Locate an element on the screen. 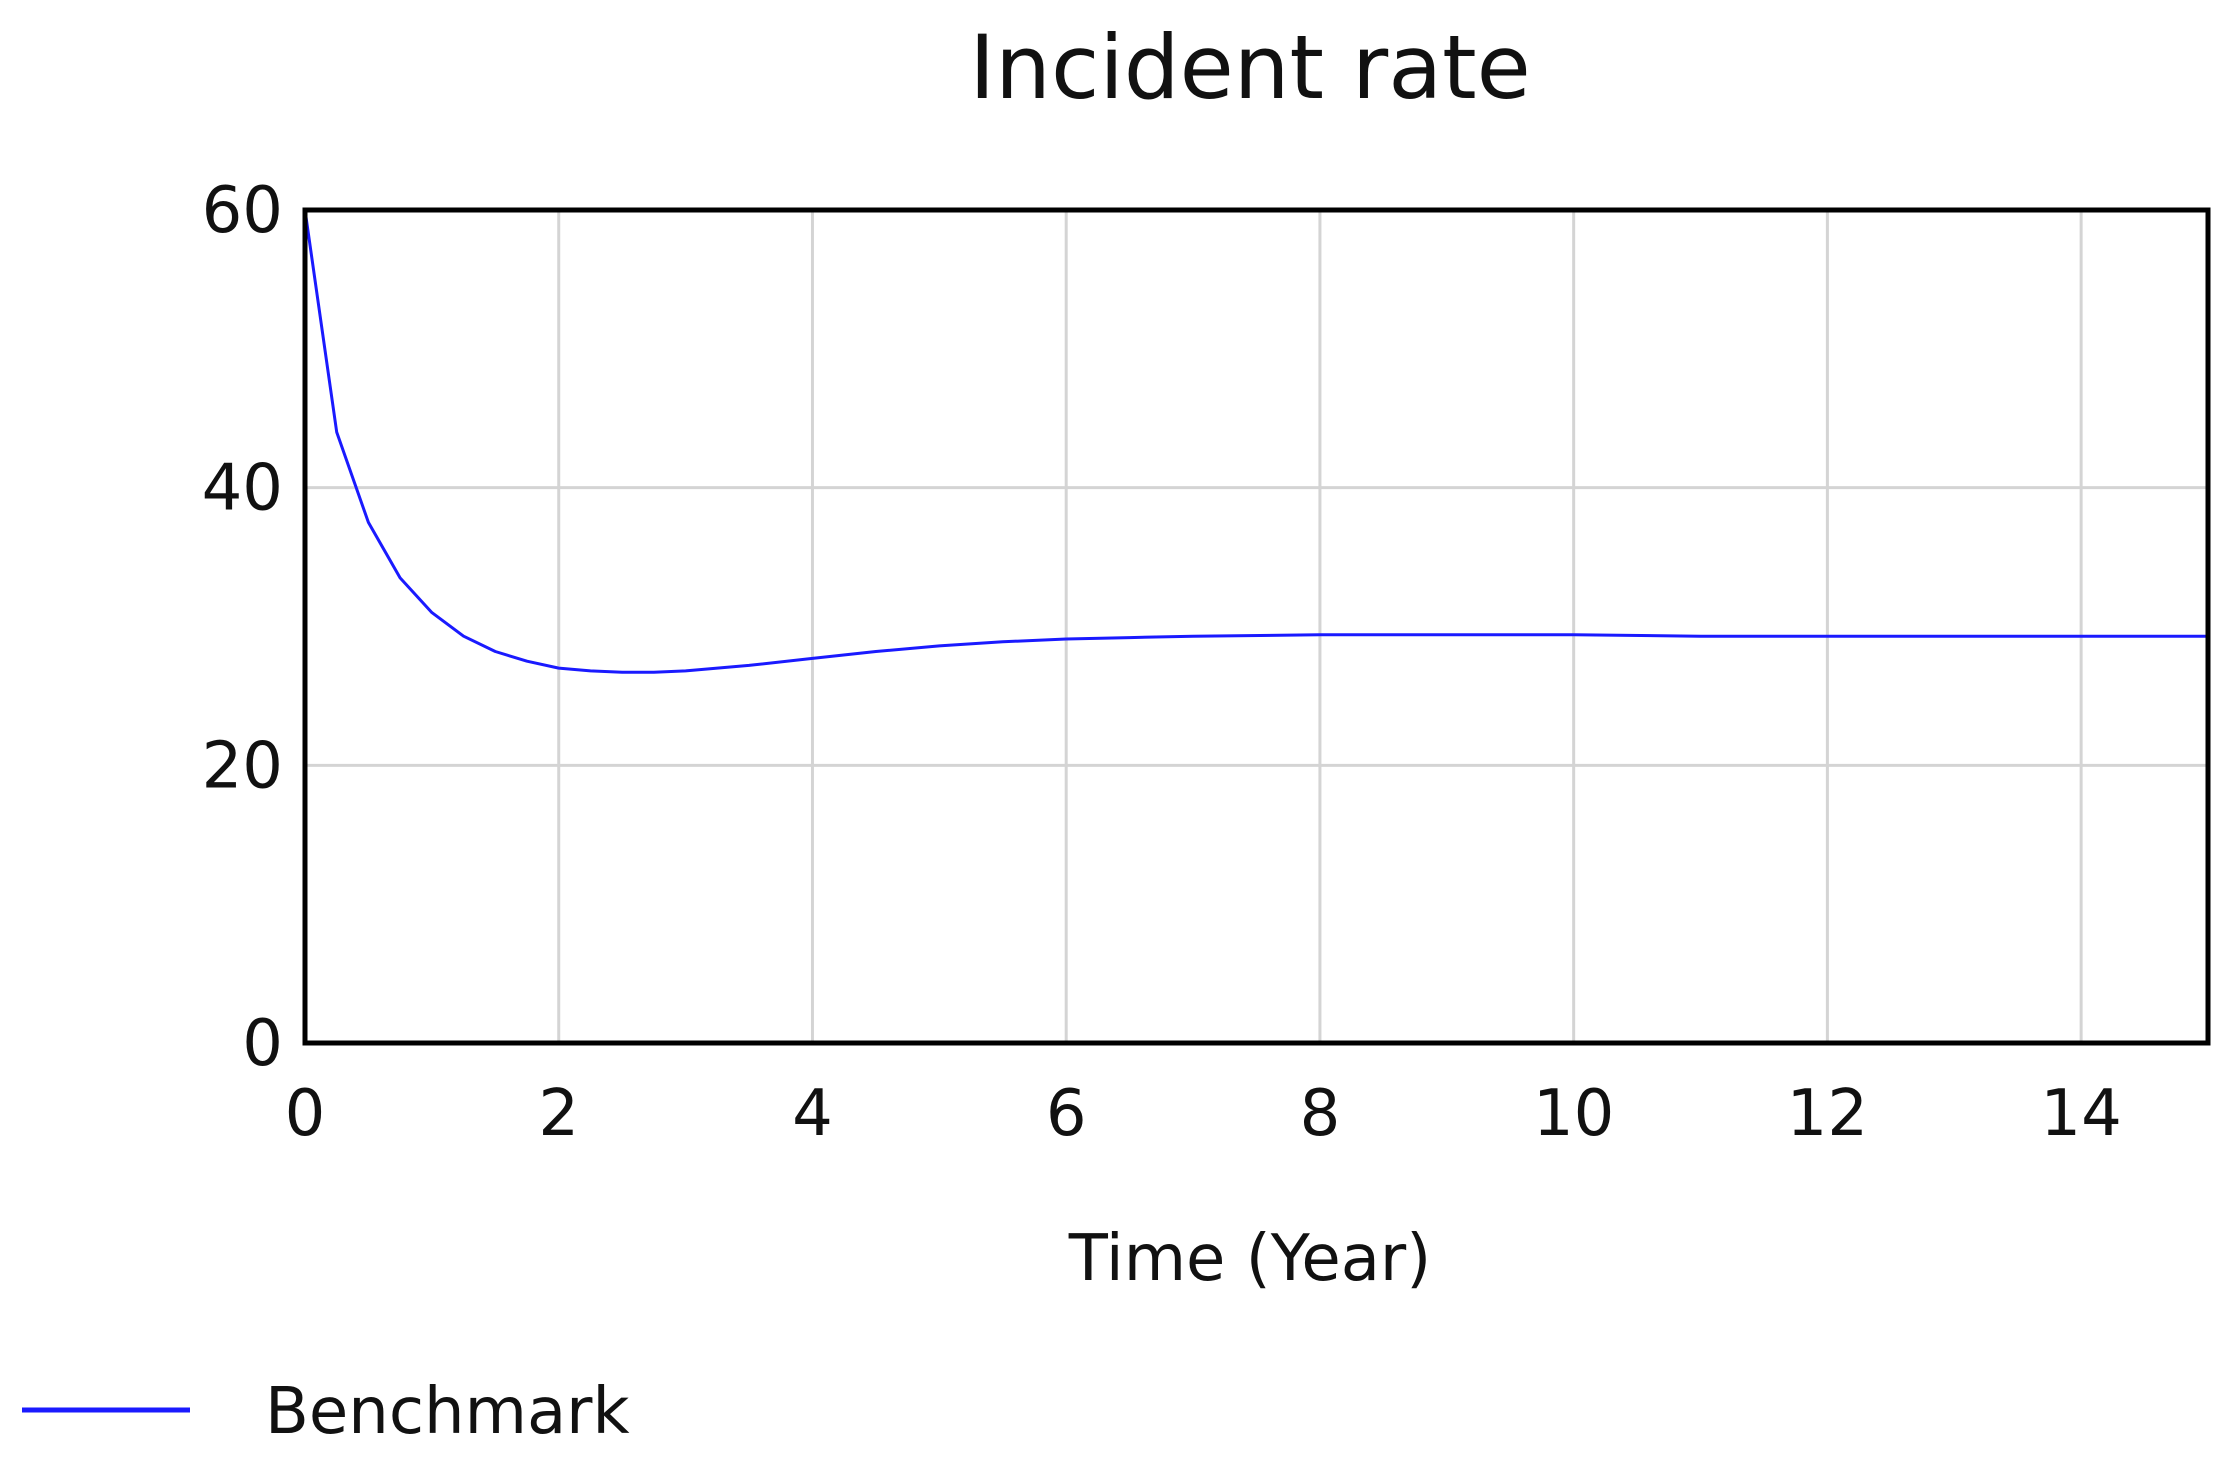 This screenshot has width=2222, height=1457. x-axis-label: Time (Year) is located at coordinates (1249, 1259).